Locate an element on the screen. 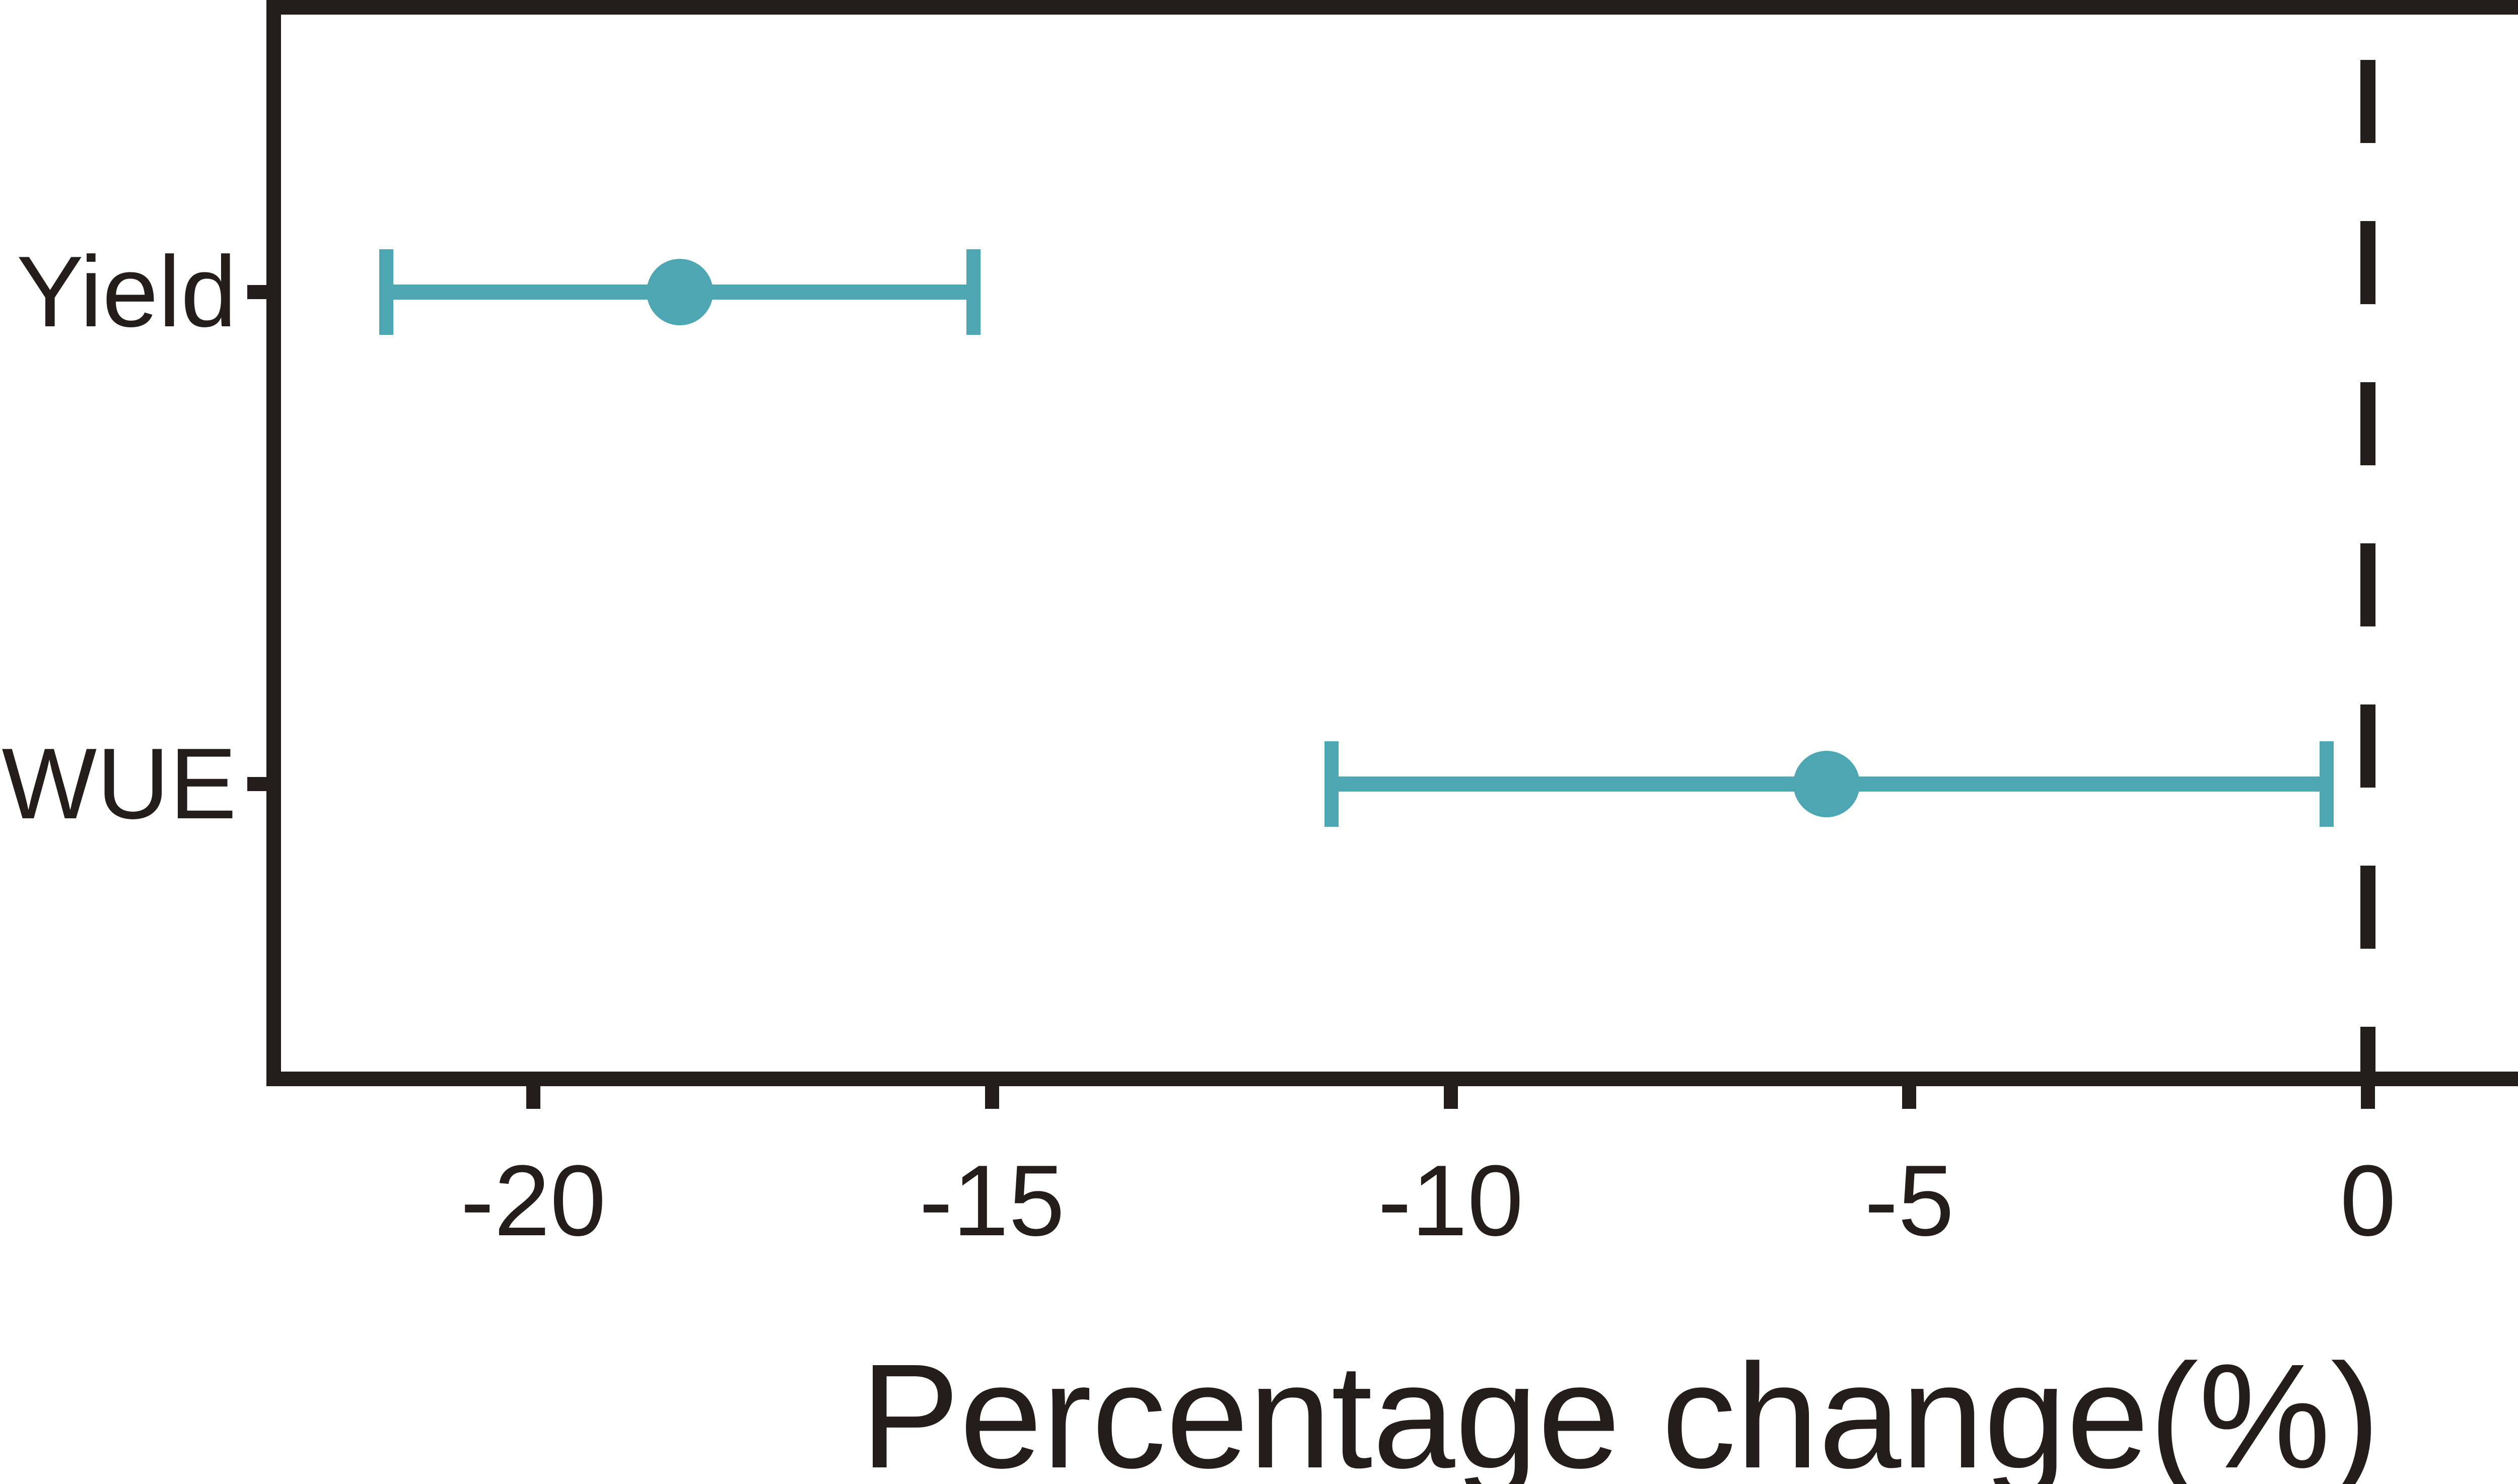  ci-cap-low-wue is located at coordinates (1331, 784).